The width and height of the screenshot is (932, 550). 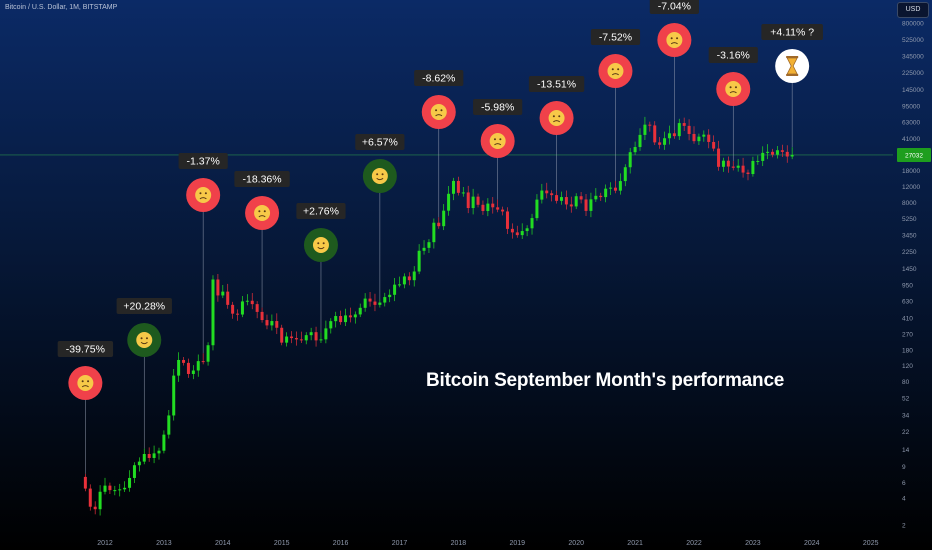 What do you see at coordinates (85, 370) in the screenshot?
I see `september-marker: -39.75%` at bounding box center [85, 370].